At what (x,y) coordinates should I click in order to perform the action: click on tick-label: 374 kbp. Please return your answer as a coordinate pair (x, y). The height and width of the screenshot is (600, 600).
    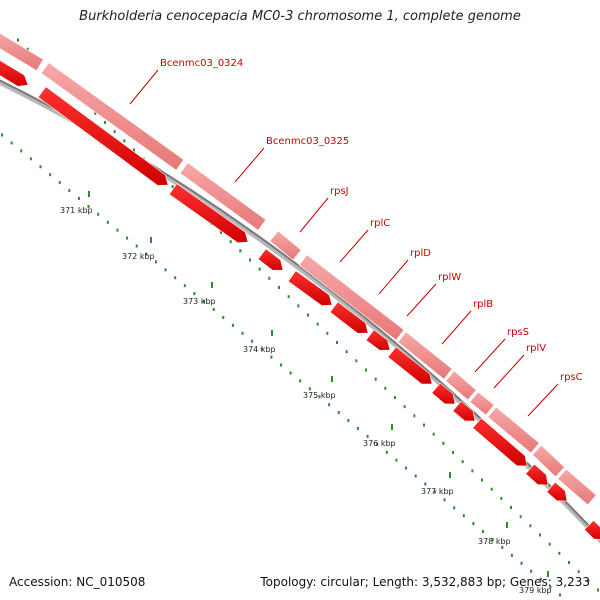
    Looking at the image, I should click on (259, 349).